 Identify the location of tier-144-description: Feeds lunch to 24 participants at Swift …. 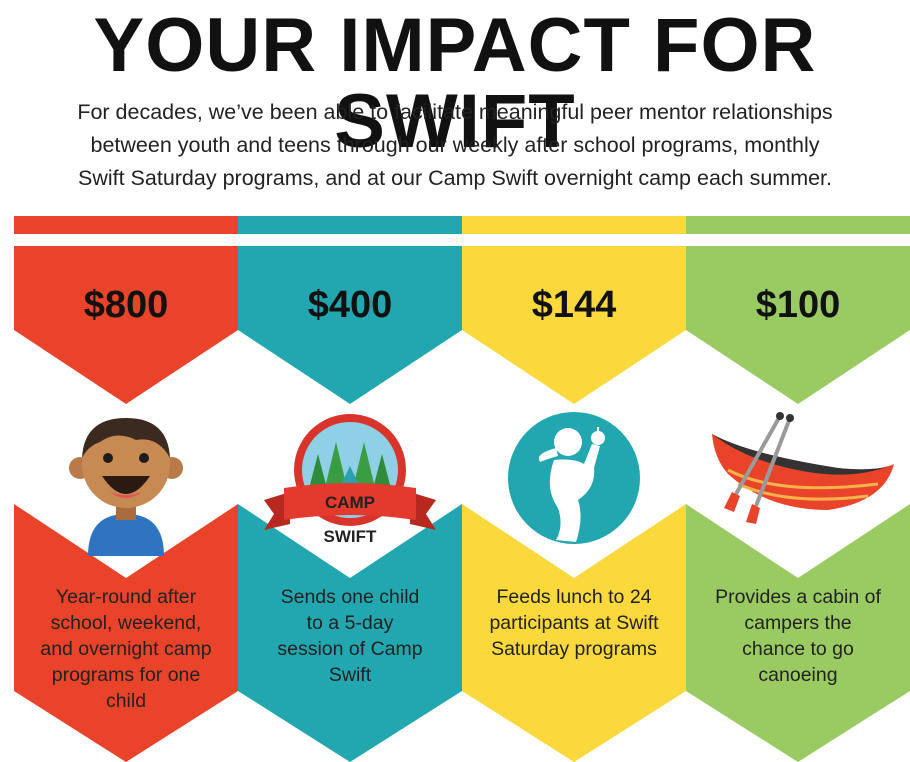
(574, 623).